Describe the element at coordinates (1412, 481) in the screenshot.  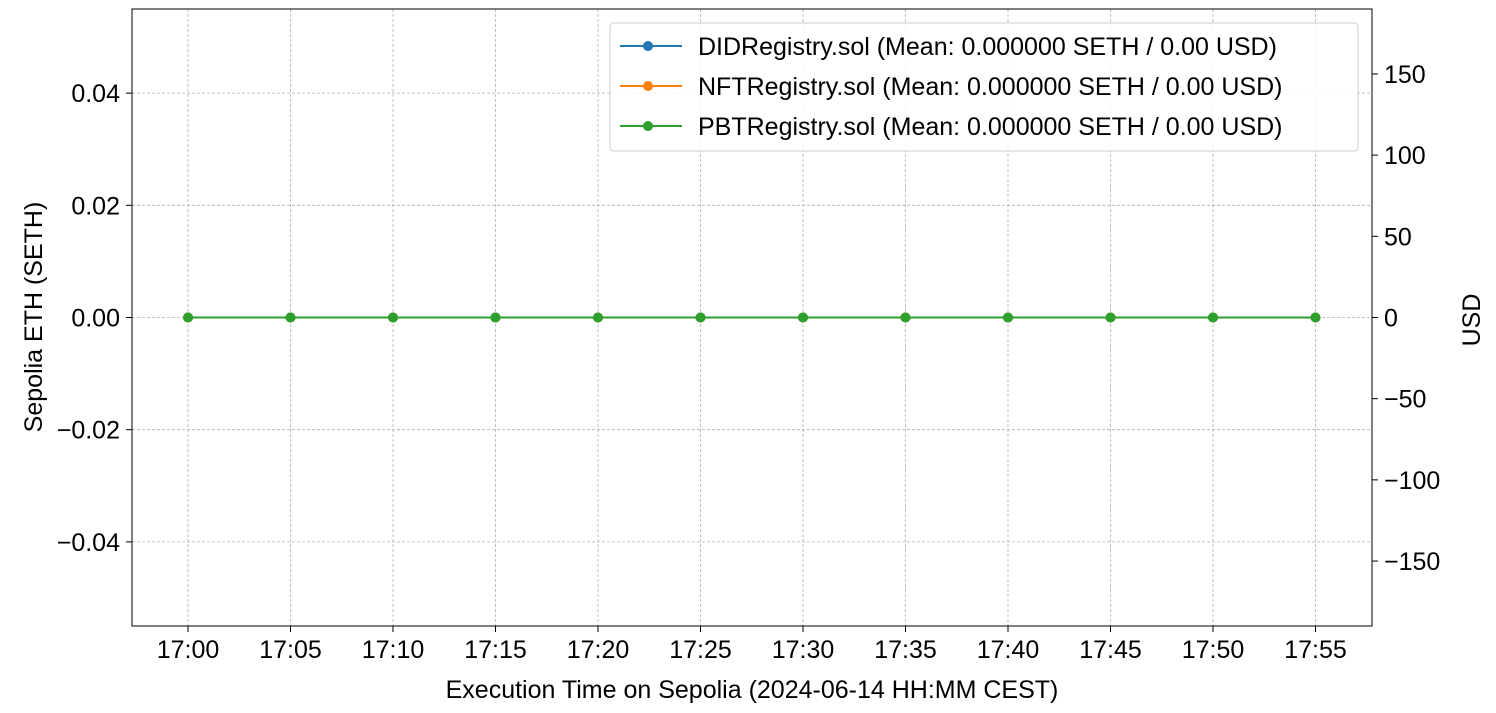
I see `y2-tick-label: −100` at that location.